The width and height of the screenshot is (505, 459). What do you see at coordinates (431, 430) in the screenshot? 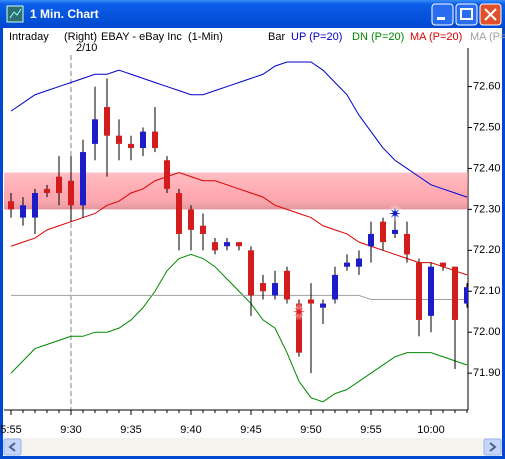
I see `x-tick-label: 10:00` at bounding box center [431, 430].